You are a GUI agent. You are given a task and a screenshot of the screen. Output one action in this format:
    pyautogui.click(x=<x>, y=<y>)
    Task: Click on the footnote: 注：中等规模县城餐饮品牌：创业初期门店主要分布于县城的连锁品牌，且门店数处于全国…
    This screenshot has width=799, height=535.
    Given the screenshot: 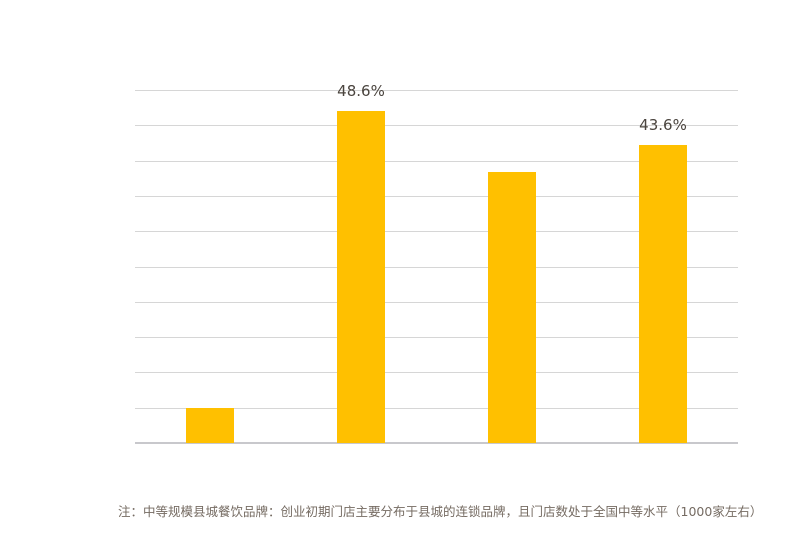 What is the action you would take?
    pyautogui.click(x=440, y=511)
    